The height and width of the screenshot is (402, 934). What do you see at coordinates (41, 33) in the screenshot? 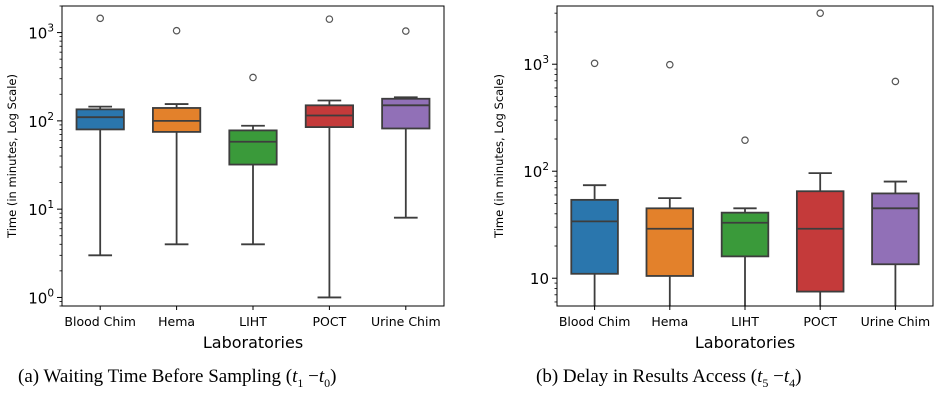
I see `y-tick-label-3: 10³` at bounding box center [41, 33].